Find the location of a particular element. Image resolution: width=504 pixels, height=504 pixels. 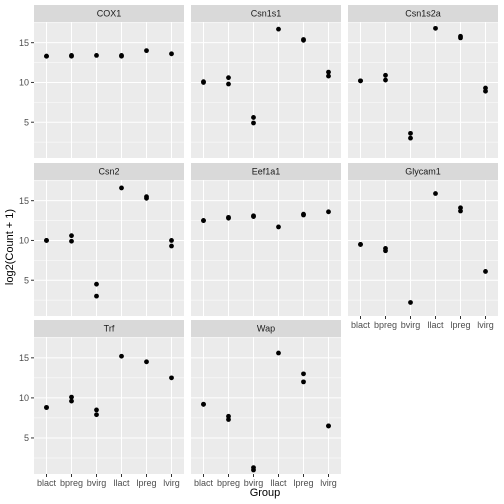

facet-strip-label: Glycam1 is located at coordinates (423, 172).